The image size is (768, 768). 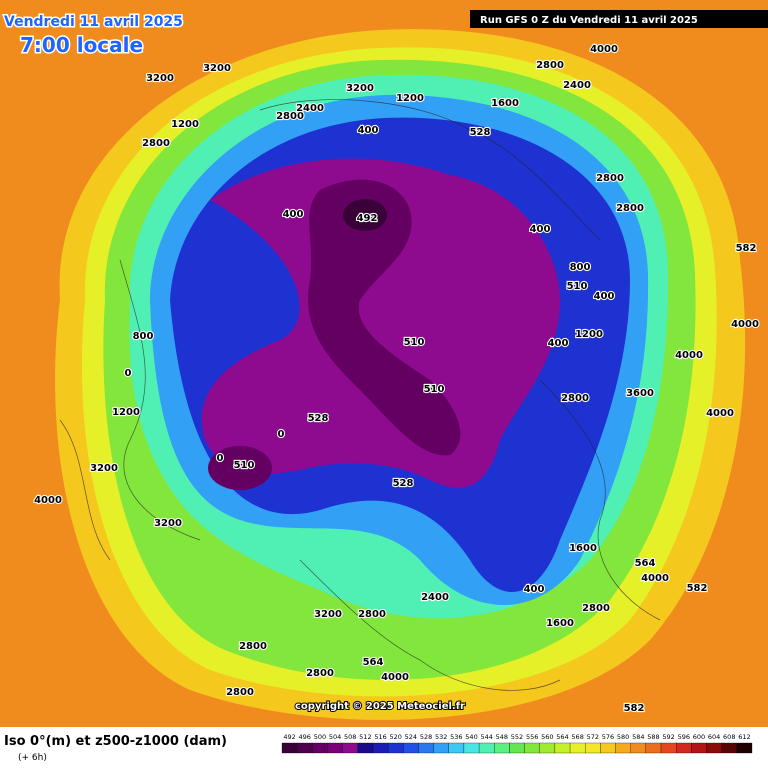 I want to click on colorbar-label: 540, so click(x=471, y=737).